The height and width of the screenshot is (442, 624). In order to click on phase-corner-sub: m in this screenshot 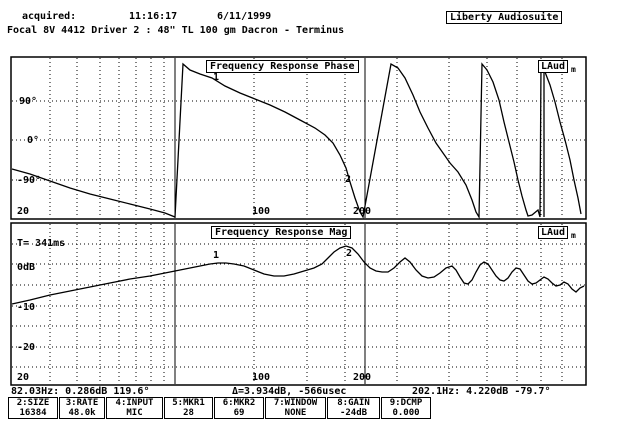, I will do `click(573, 69)`.